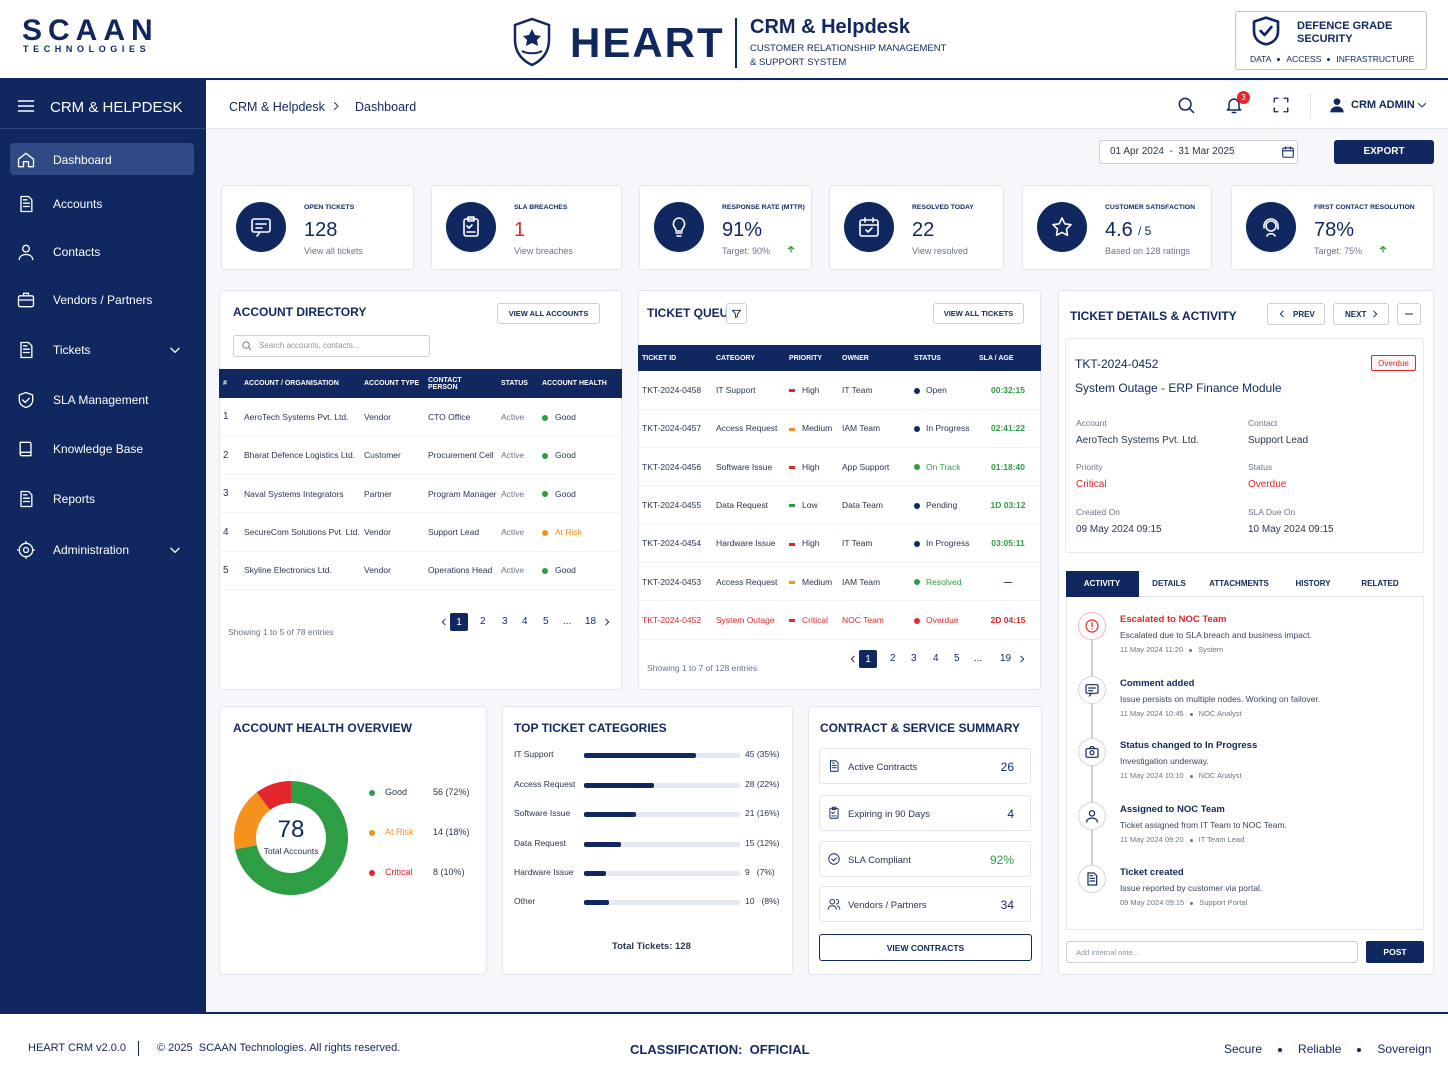 The width and height of the screenshot is (1448, 1086). What do you see at coordinates (101, 400) in the screenshot?
I see `nav-item: SLA Management` at bounding box center [101, 400].